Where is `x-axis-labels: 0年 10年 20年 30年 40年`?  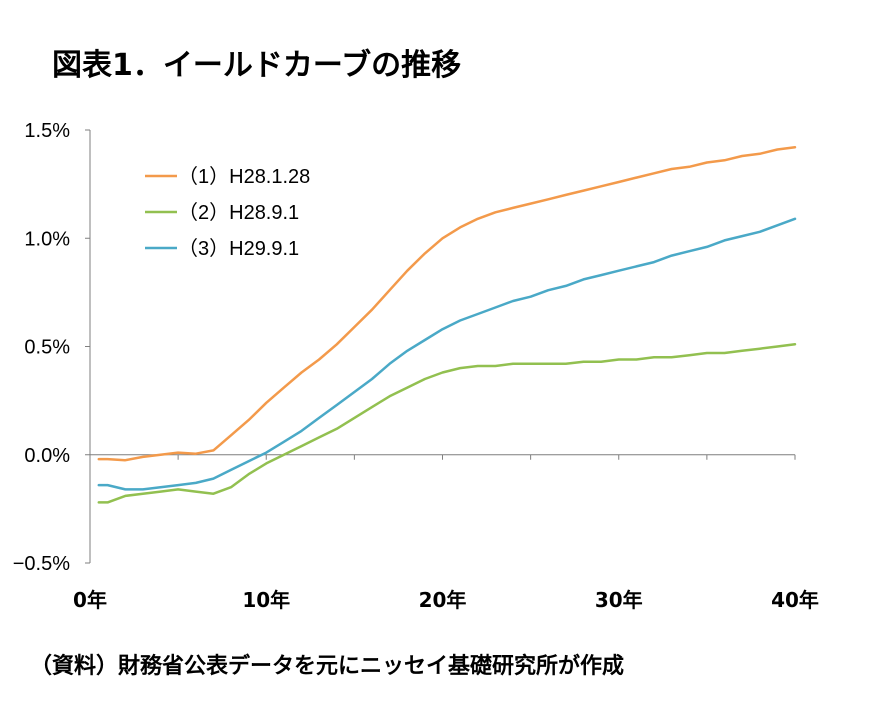 x-axis-labels: 0年 10年 20年 30年 40年 is located at coordinates (446, 600).